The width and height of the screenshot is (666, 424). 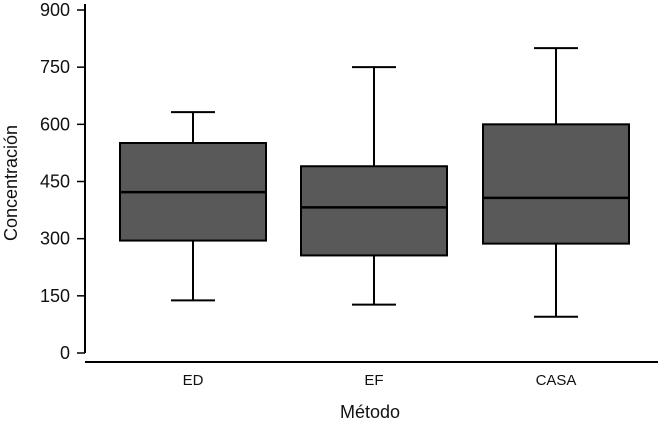 I want to click on y-tick-label: 450, so click(x=55, y=182).